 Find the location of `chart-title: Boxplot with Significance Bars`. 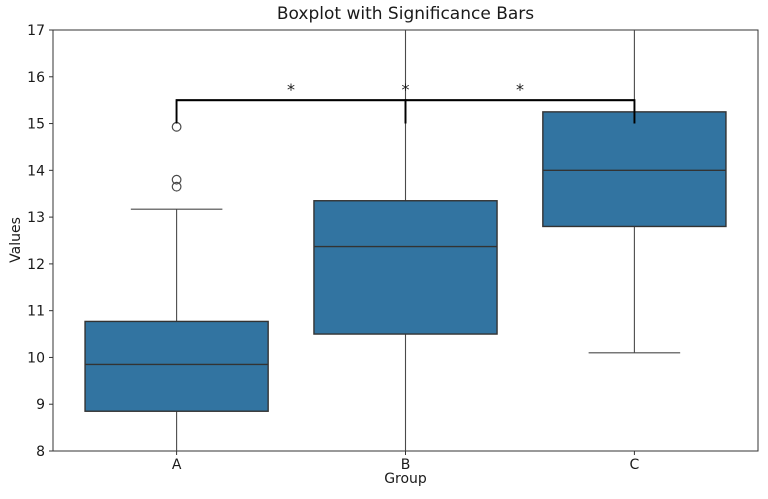

chart-title: Boxplot with Significance Bars is located at coordinates (405, 14).